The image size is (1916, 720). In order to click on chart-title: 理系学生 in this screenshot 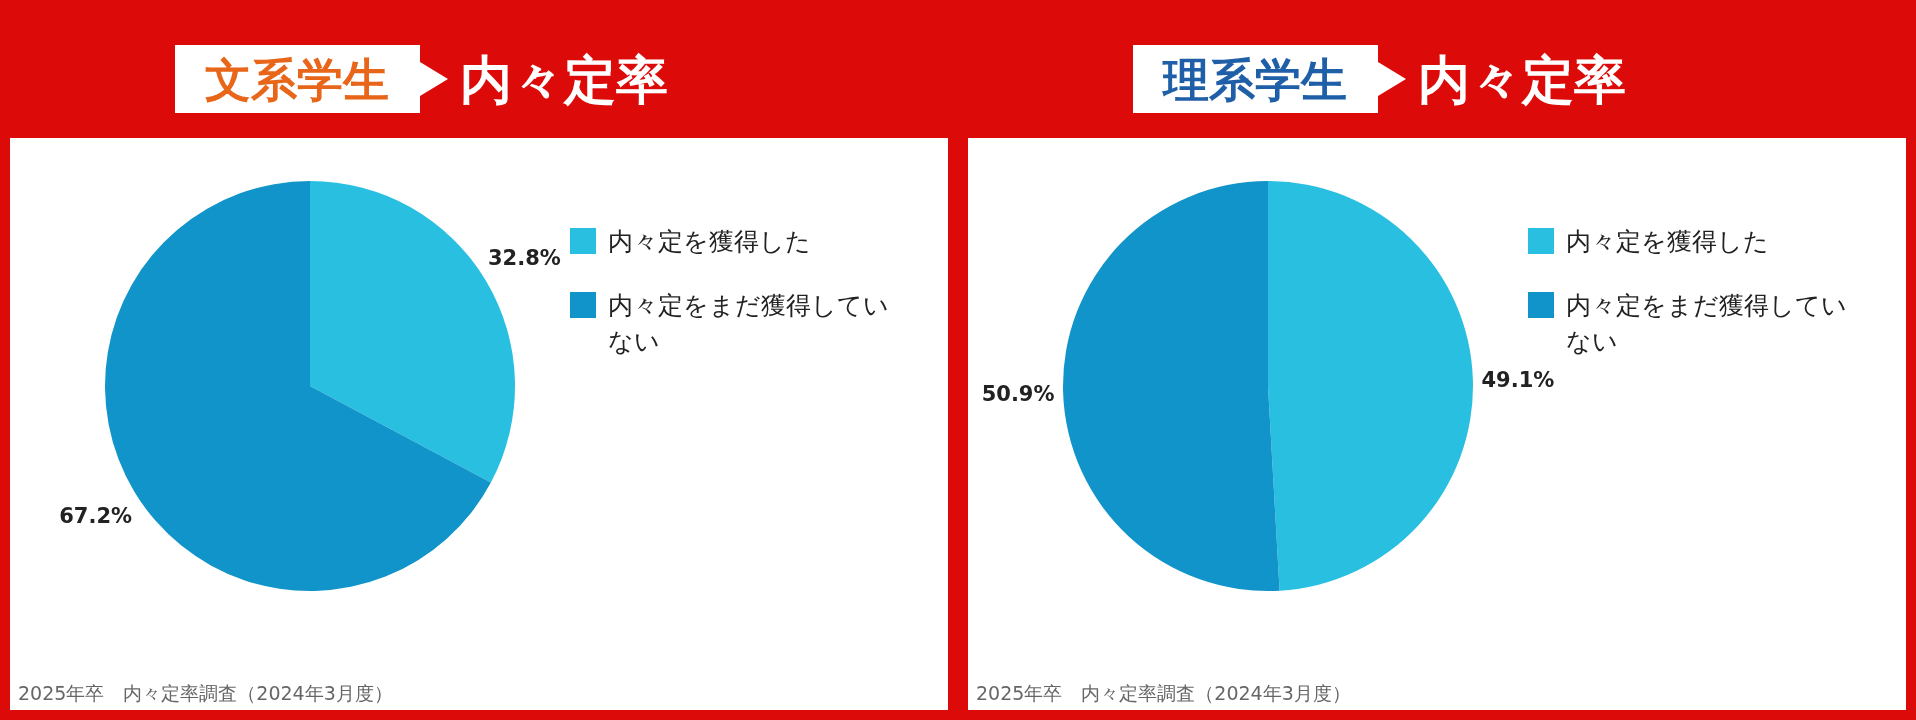, I will do `click(1254, 80)`.